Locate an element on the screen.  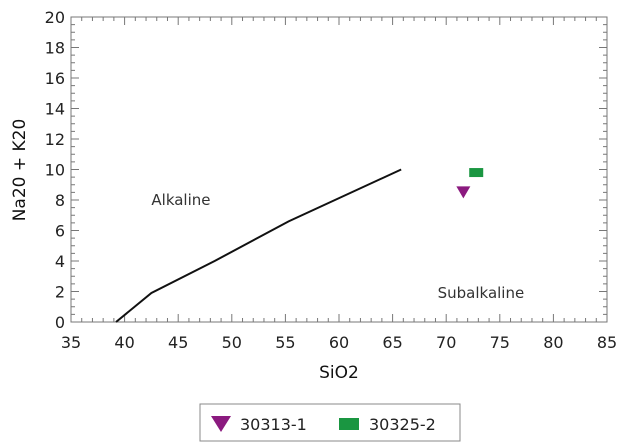
y-tick-label: 10 is located at coordinates (55, 170).